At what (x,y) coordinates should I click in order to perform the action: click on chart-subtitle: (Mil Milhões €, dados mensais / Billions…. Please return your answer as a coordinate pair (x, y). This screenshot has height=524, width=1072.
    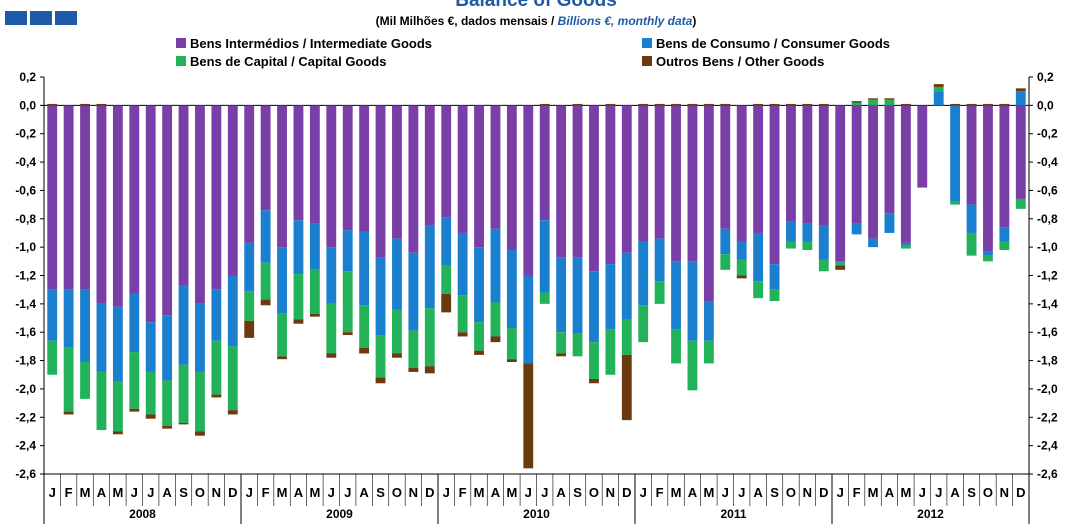
    Looking at the image, I should click on (536, 21).